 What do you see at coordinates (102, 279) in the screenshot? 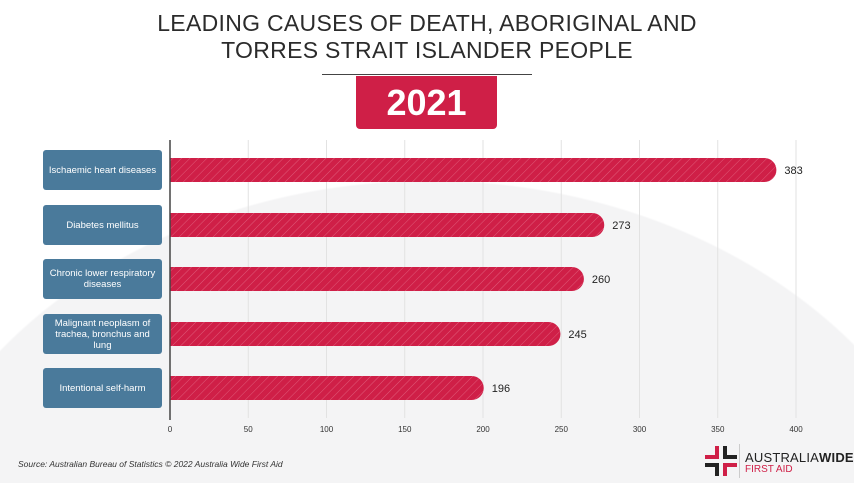
I see `category-label: Chronic lower respiratory diseases` at bounding box center [102, 279].